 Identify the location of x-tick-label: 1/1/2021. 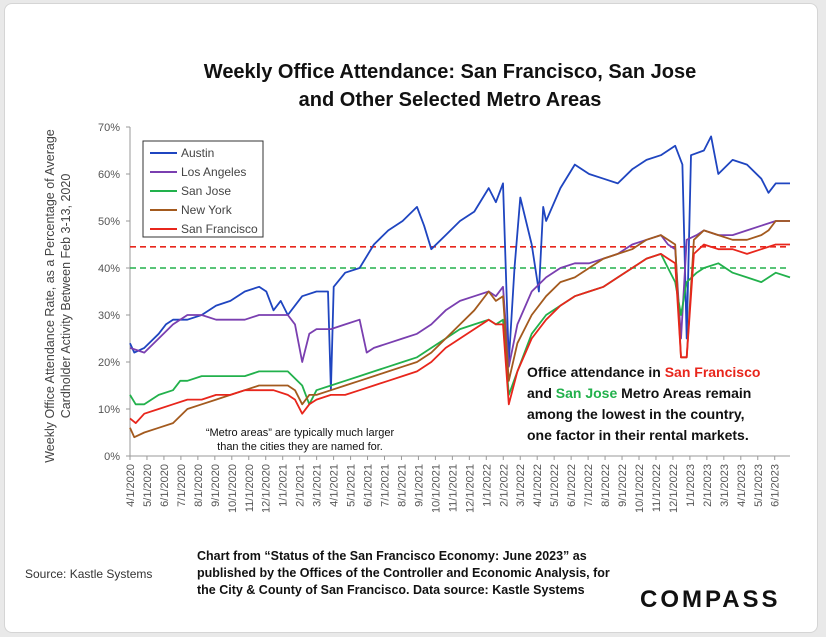
(284, 485).